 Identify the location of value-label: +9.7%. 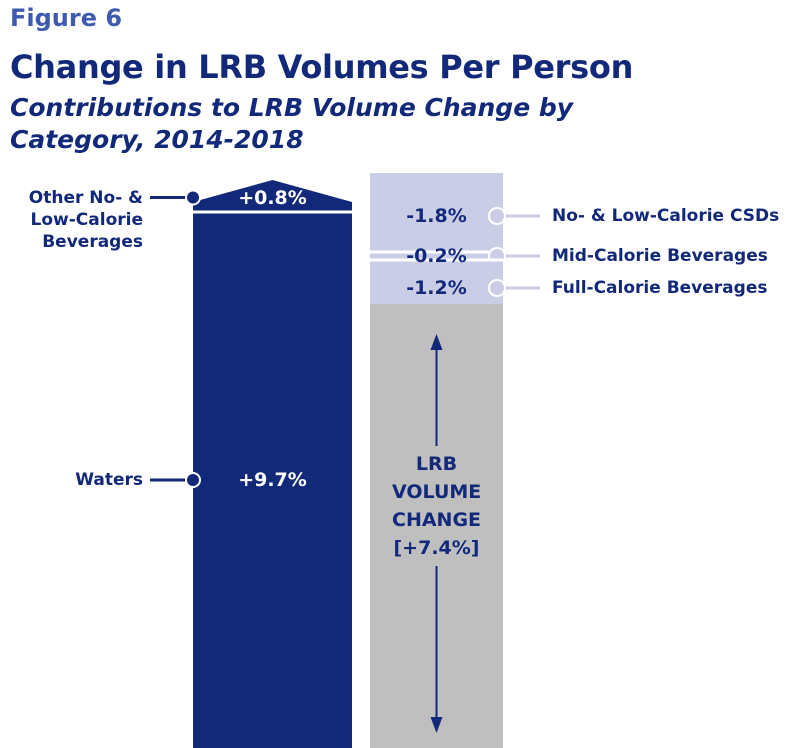
(272, 480).